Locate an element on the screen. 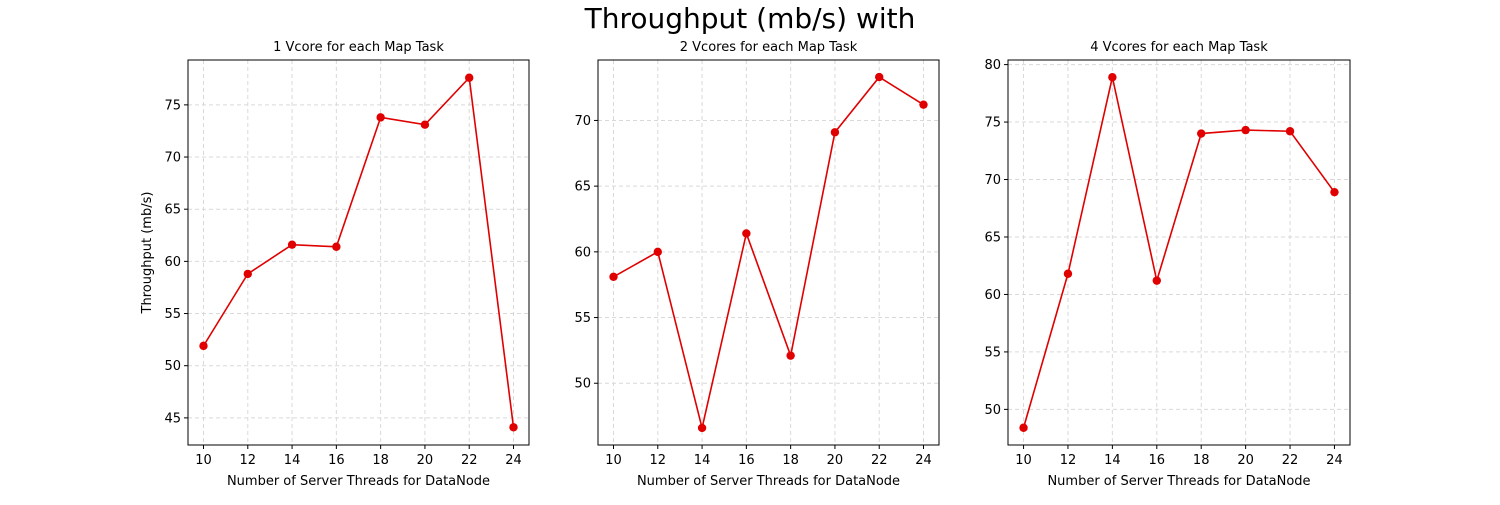 This screenshot has height=505, width=1500. y-axis-label: Throughput (mb/s) is located at coordinates (147, 253).